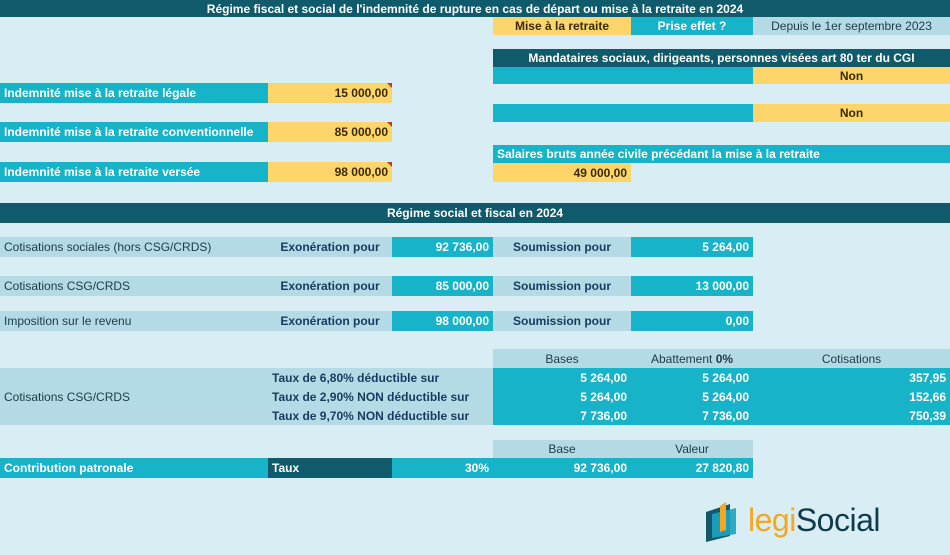  I want to click on csg-abattement-value-text: 7 736,00, so click(725, 415).